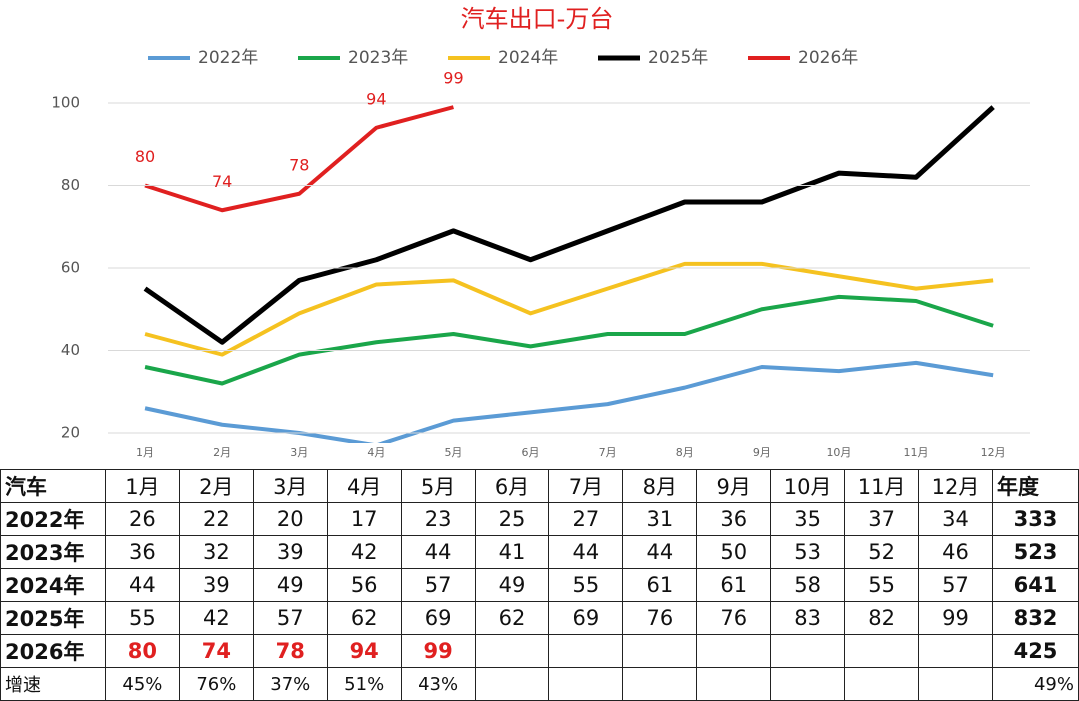 Image resolution: width=1079 pixels, height=701 pixels. Describe the element at coordinates (142, 486) in the screenshot. I see `table-cell: 1月` at that location.